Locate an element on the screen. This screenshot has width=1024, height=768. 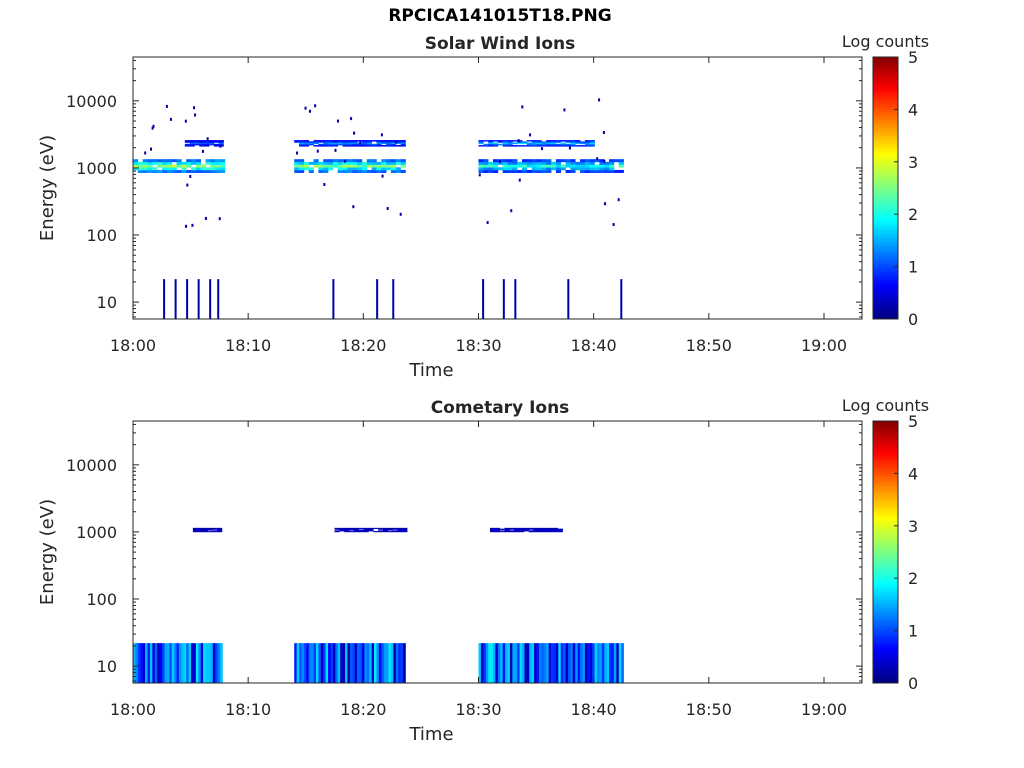
colorbar-tick-label: 5 is located at coordinates (913, 57).